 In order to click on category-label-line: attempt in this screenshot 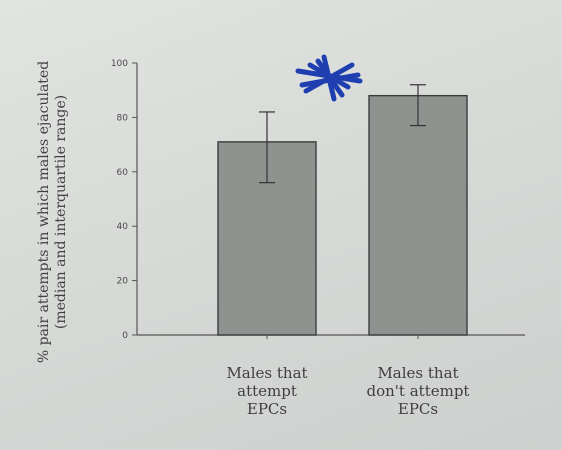, I will do `click(267, 391)`.